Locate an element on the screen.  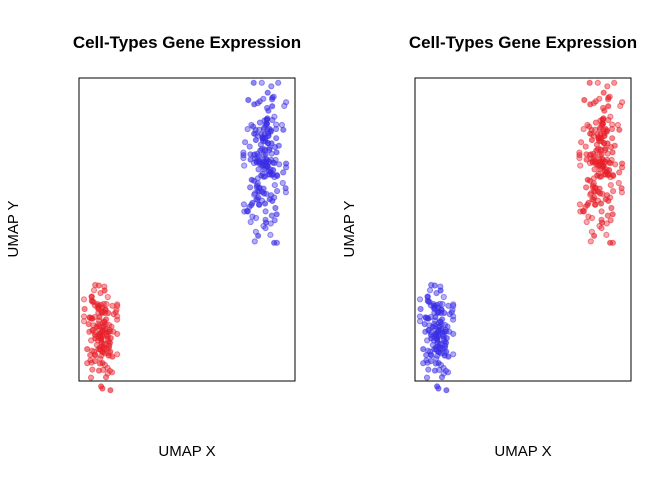
chart-1-y-axis-label: UMAP Y is located at coordinates (13, 229).